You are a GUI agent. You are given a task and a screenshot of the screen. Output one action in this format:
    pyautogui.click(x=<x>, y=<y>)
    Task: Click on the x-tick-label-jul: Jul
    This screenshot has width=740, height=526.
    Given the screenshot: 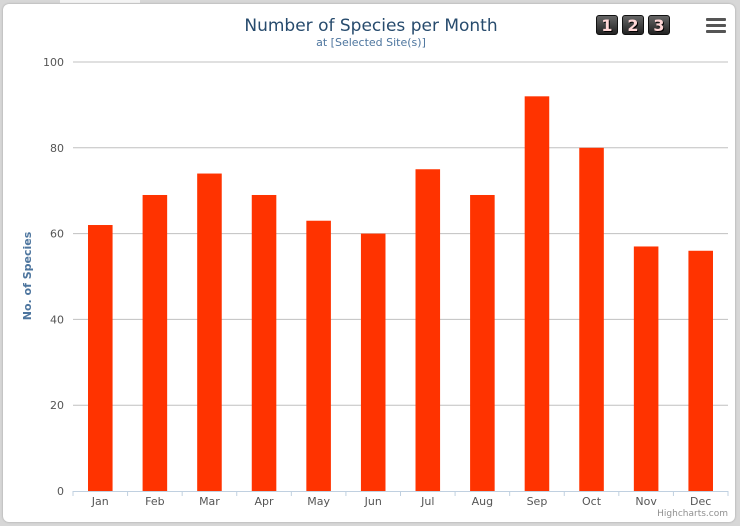 What is the action you would take?
    pyautogui.click(x=427, y=501)
    